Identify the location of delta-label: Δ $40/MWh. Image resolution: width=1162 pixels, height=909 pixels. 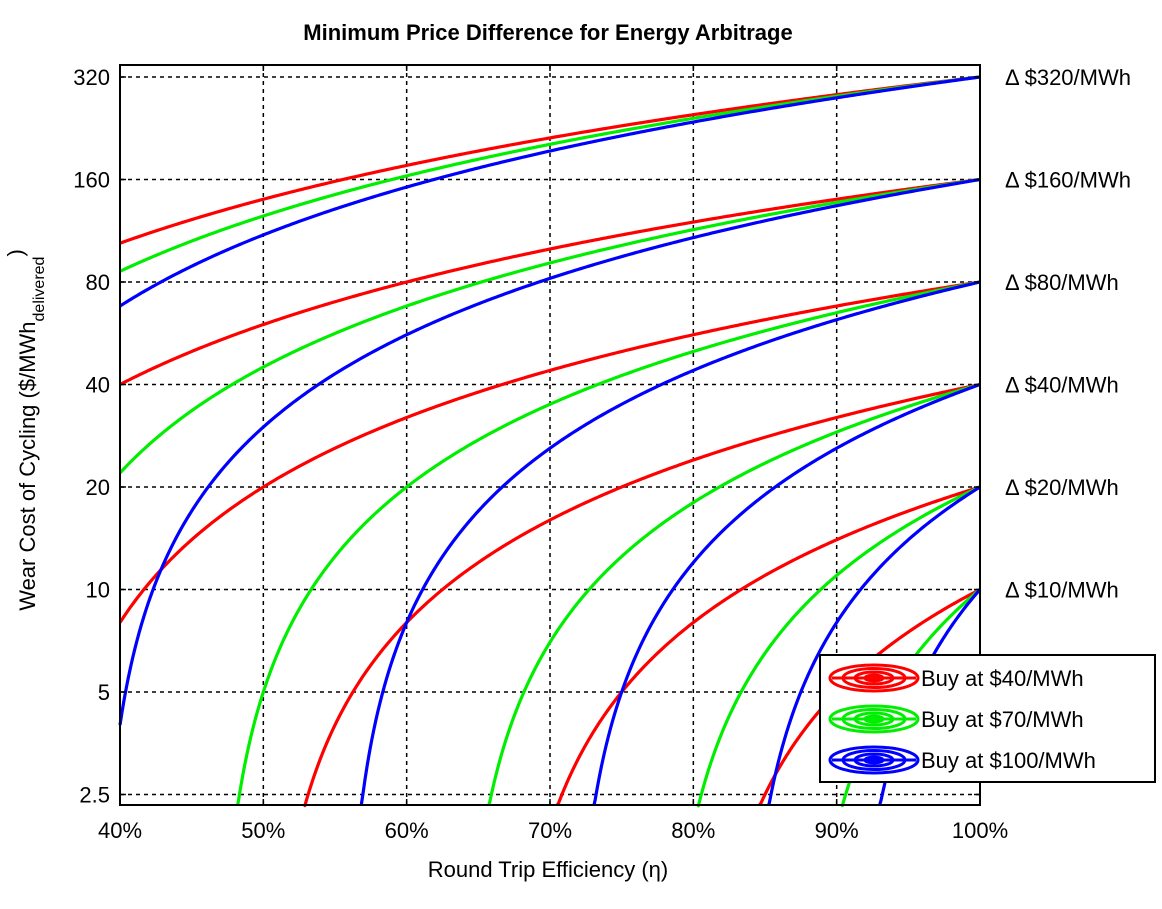
(1062, 385).